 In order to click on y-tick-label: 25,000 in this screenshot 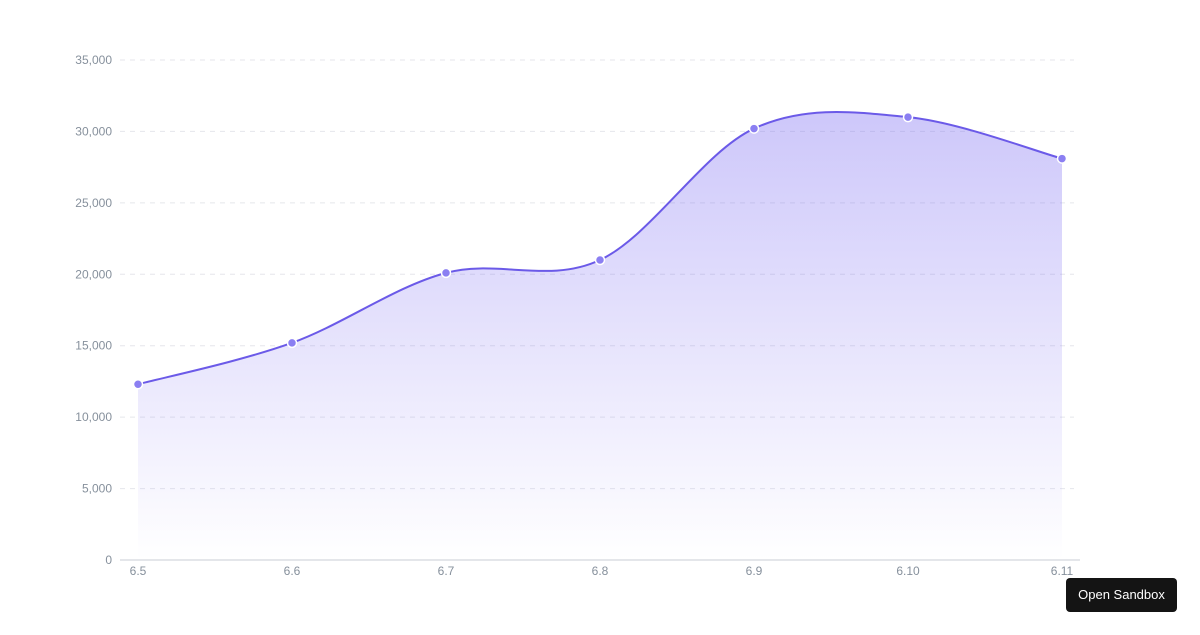, I will do `click(93, 203)`.